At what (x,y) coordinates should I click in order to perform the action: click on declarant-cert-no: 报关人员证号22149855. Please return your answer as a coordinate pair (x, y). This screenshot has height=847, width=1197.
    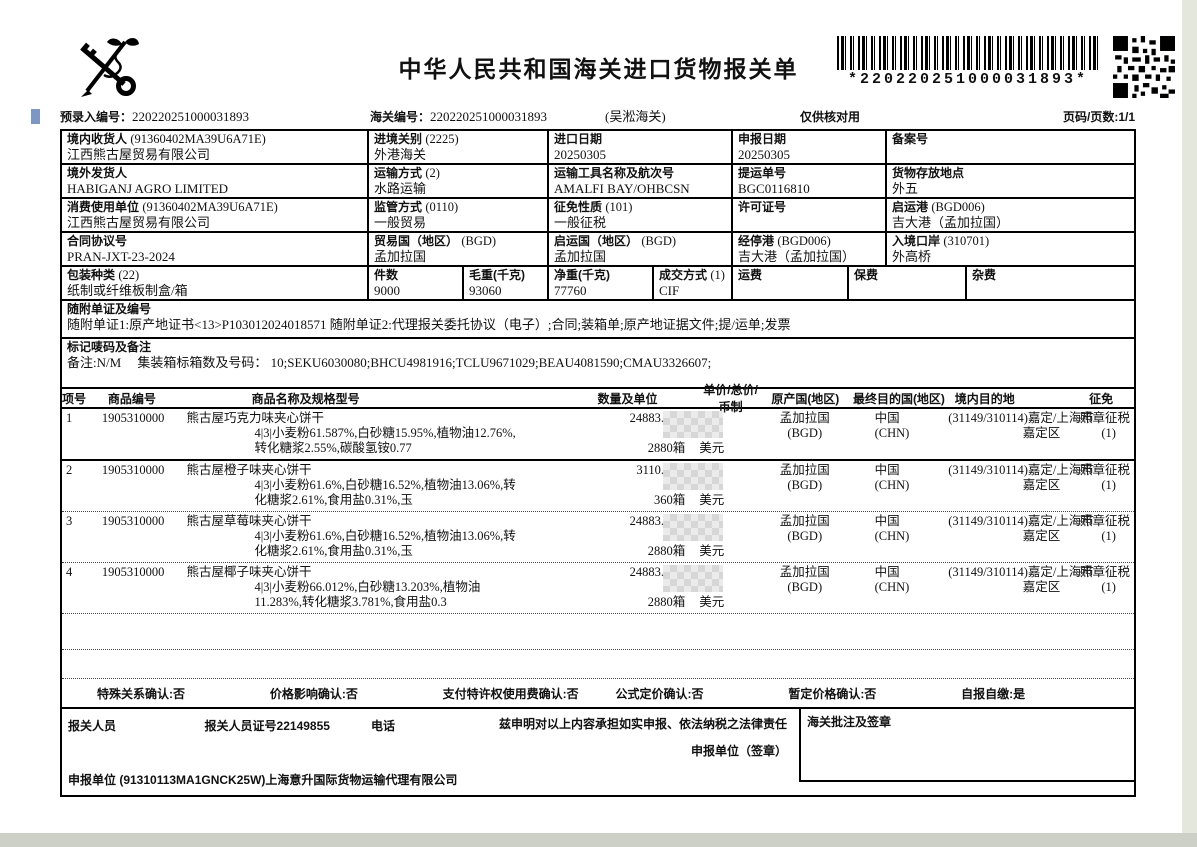
    Looking at the image, I should click on (267, 726).